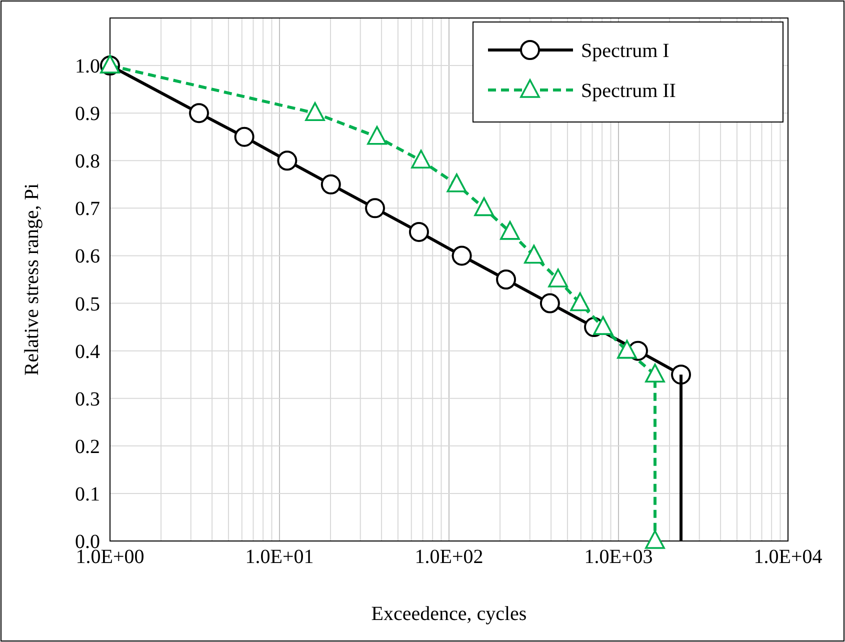 The width and height of the screenshot is (845, 642). I want to click on x-tick-label: 1.0E+01, so click(279, 557).